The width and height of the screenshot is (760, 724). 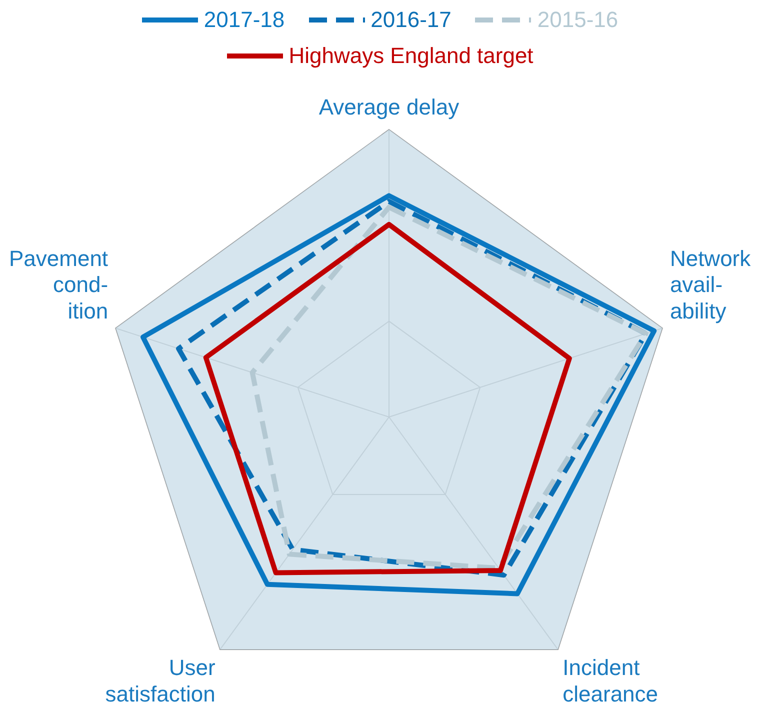 I want to click on spoke-label: User satisfaction, so click(x=160, y=681).